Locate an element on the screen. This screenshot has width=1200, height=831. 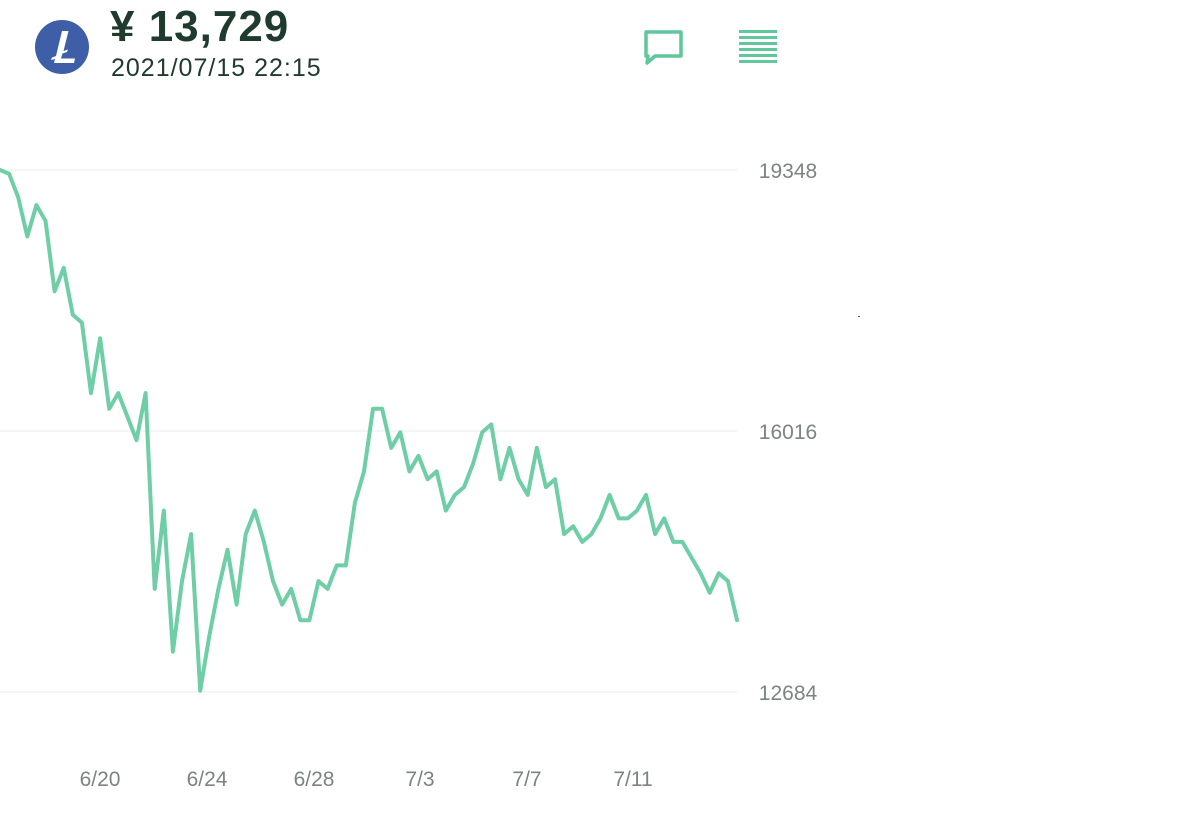
x-tick-label: 6/28 is located at coordinates (314, 779).